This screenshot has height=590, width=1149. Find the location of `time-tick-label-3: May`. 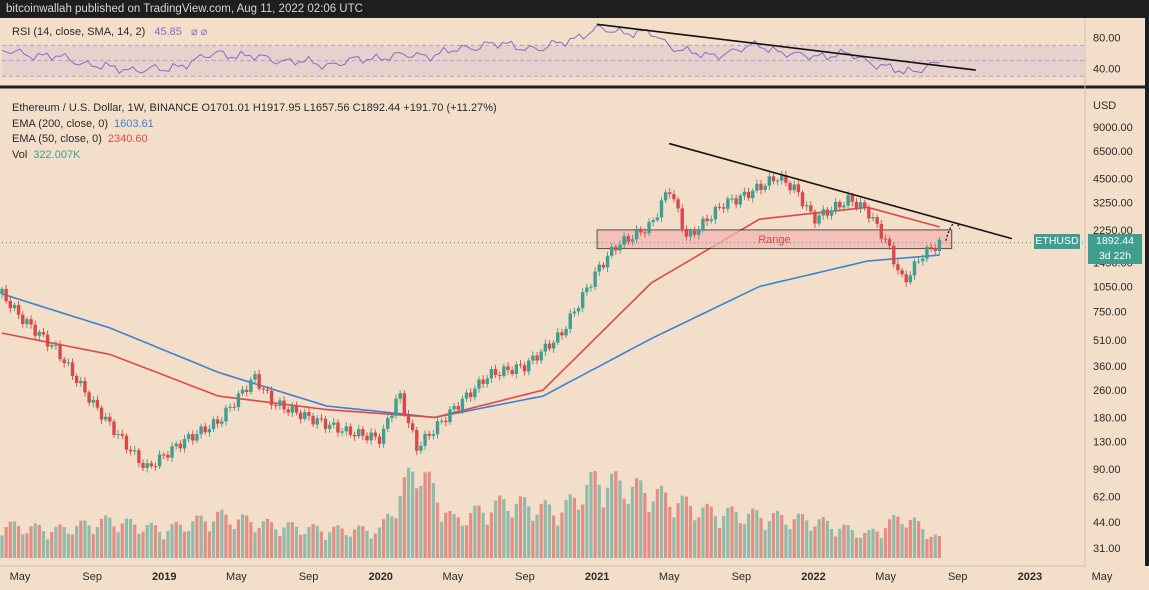

time-tick-label-3: May is located at coordinates (236, 577).